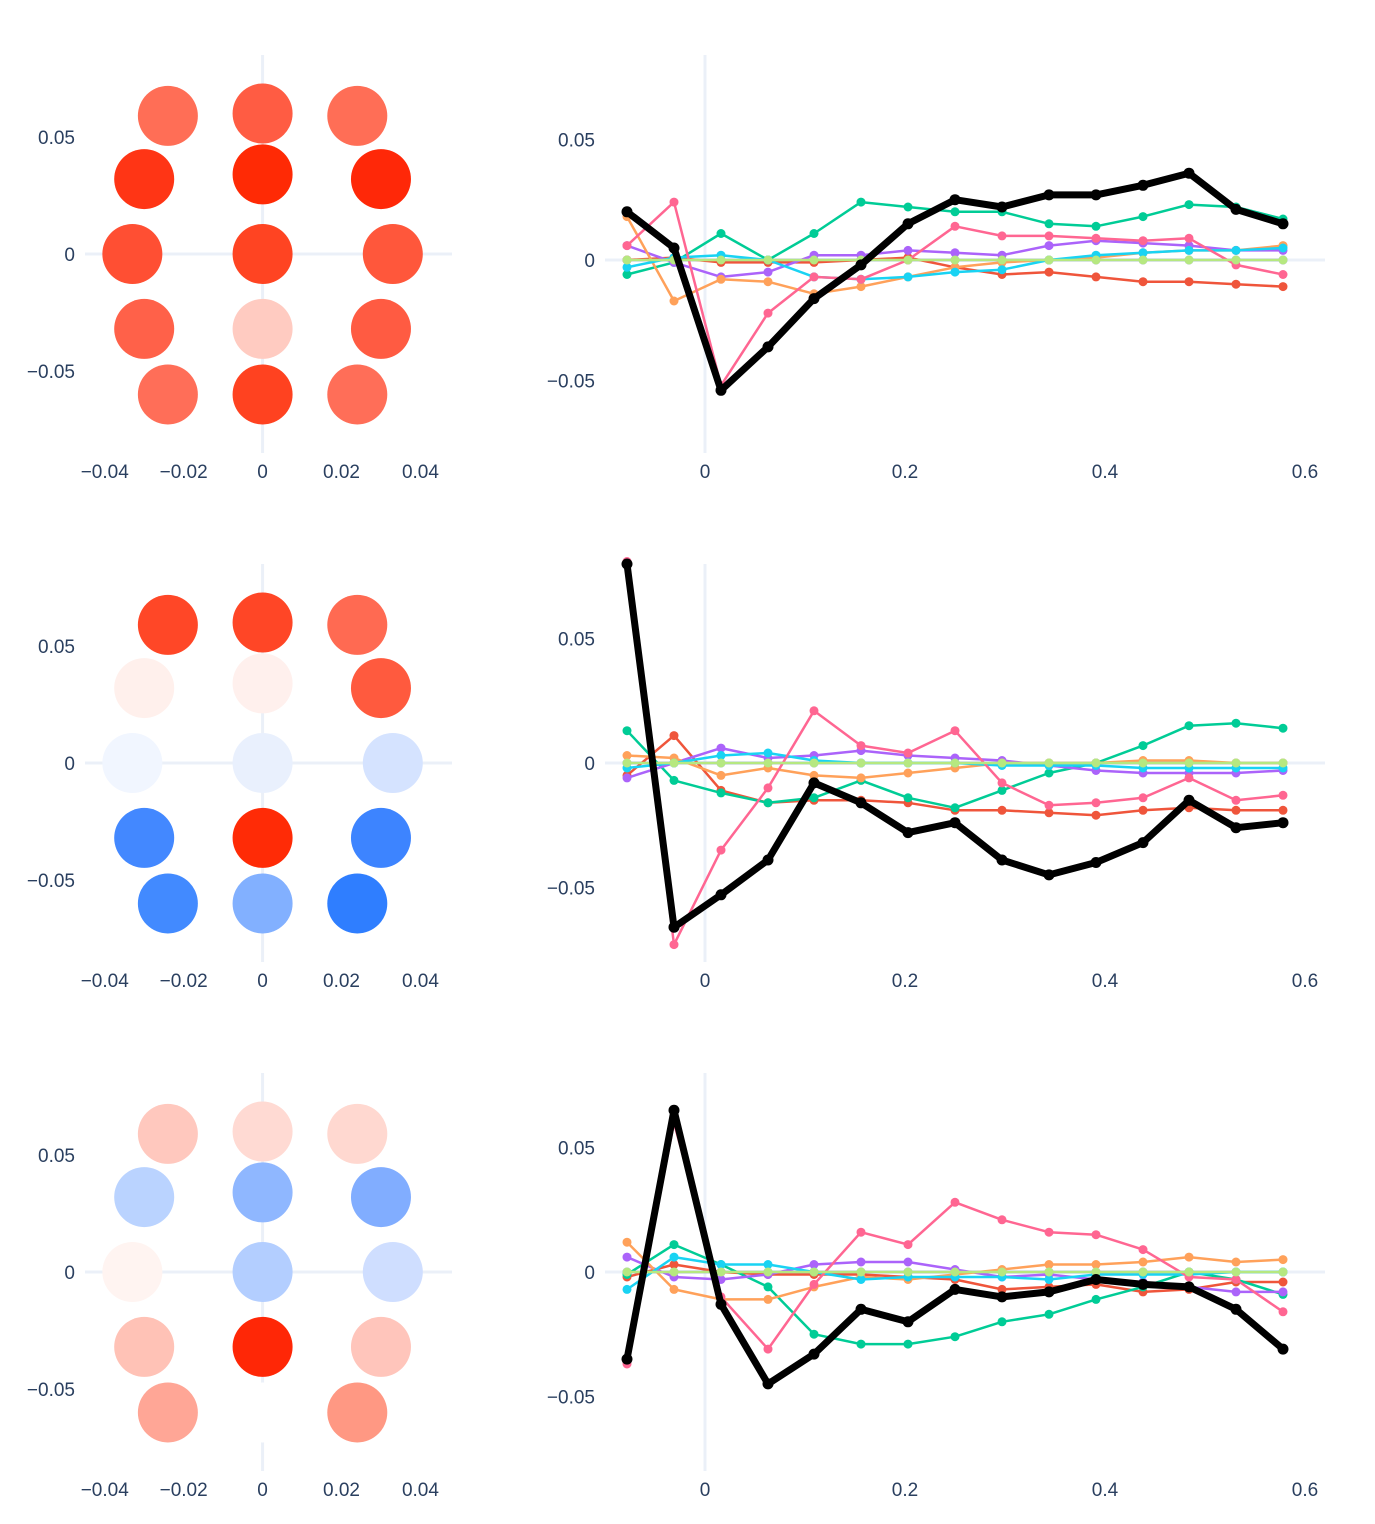 The width and height of the screenshot is (1375, 1524). What do you see at coordinates (1105, 1490) in the screenshot?
I see `x-tick-label: 0.4` at bounding box center [1105, 1490].